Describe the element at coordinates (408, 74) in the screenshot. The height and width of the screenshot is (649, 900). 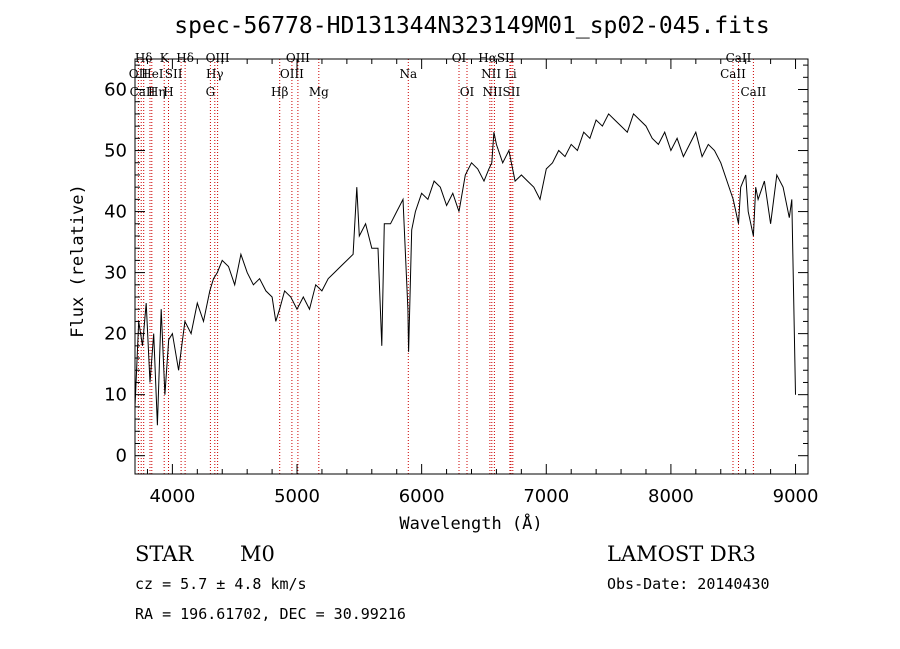
I see `line-label-row2-5: Na` at that location.